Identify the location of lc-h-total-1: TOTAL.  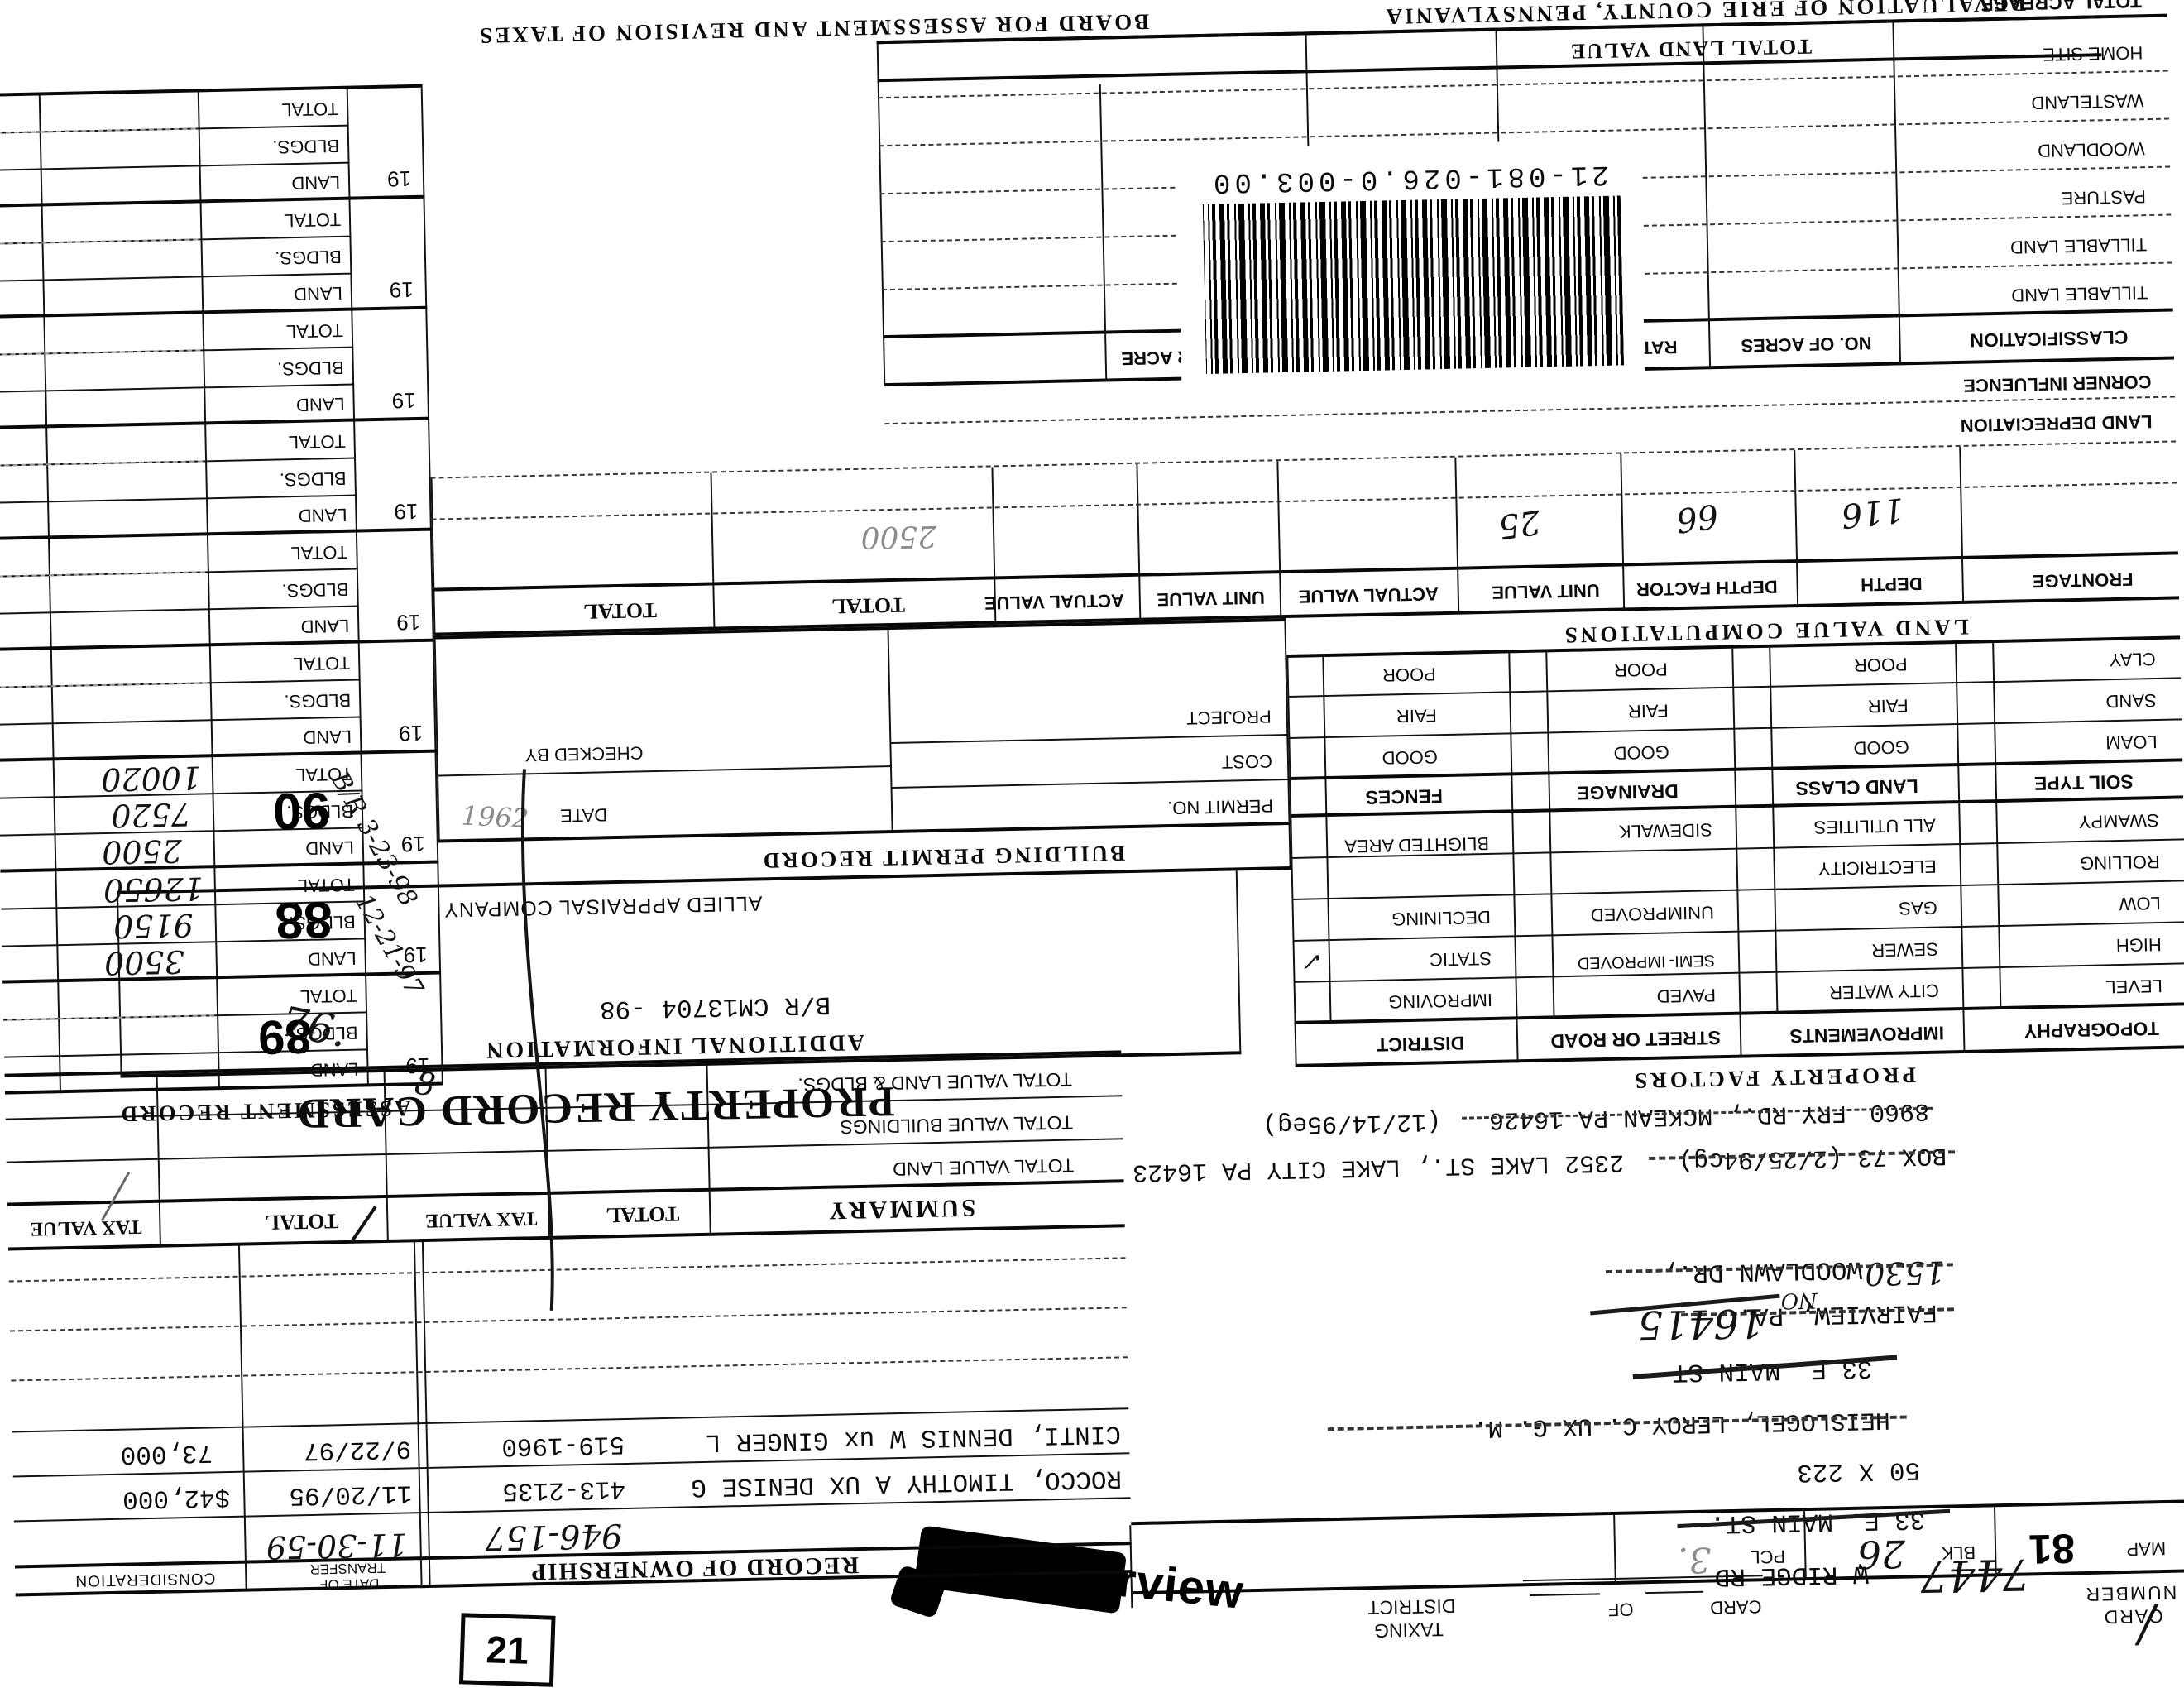
(868, 605).